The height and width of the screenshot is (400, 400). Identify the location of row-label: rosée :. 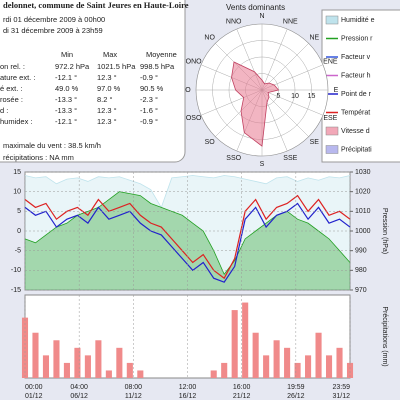
(11, 99).